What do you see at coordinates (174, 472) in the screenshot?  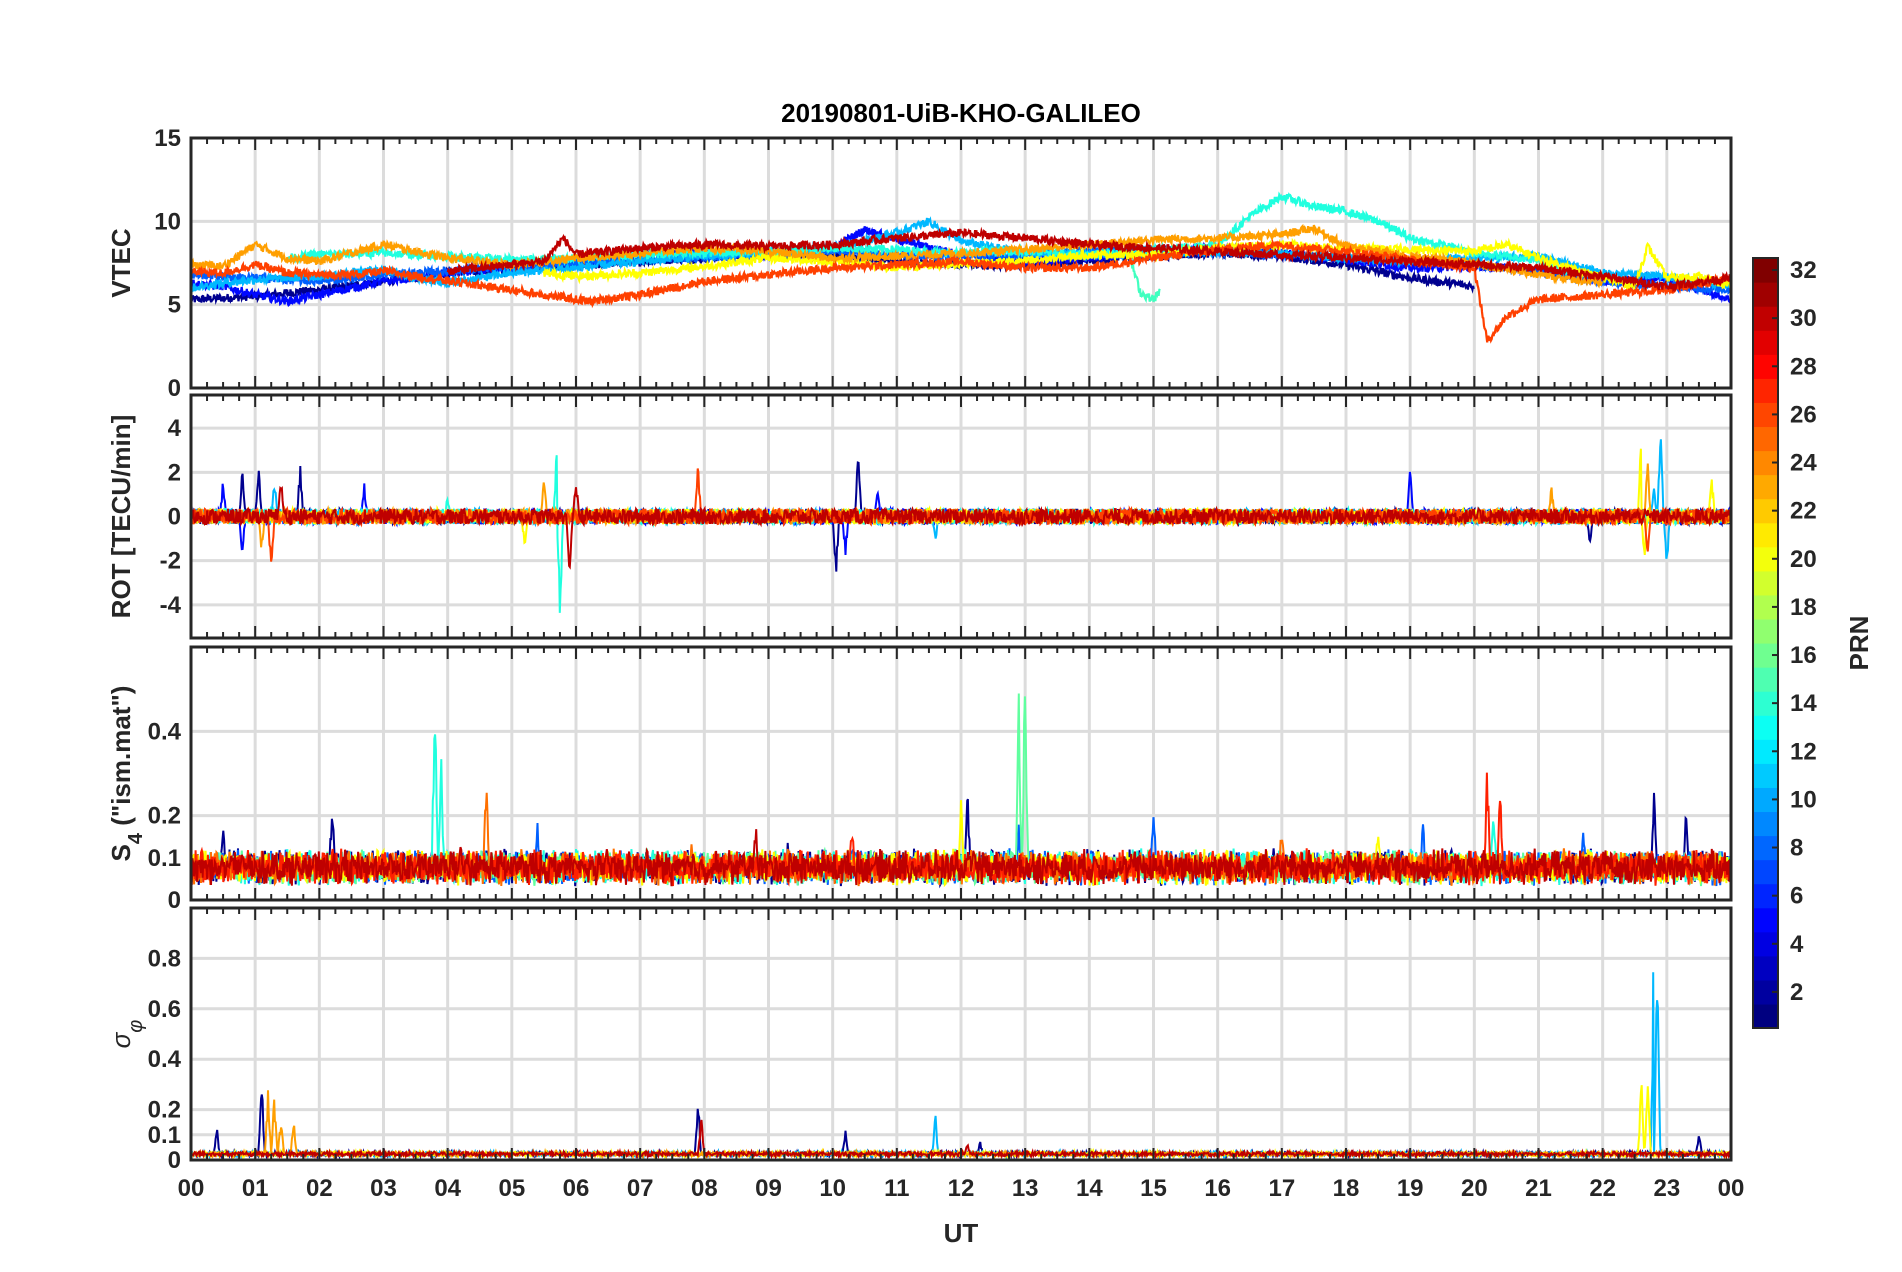 I see `y-tick-label: 2` at bounding box center [174, 472].